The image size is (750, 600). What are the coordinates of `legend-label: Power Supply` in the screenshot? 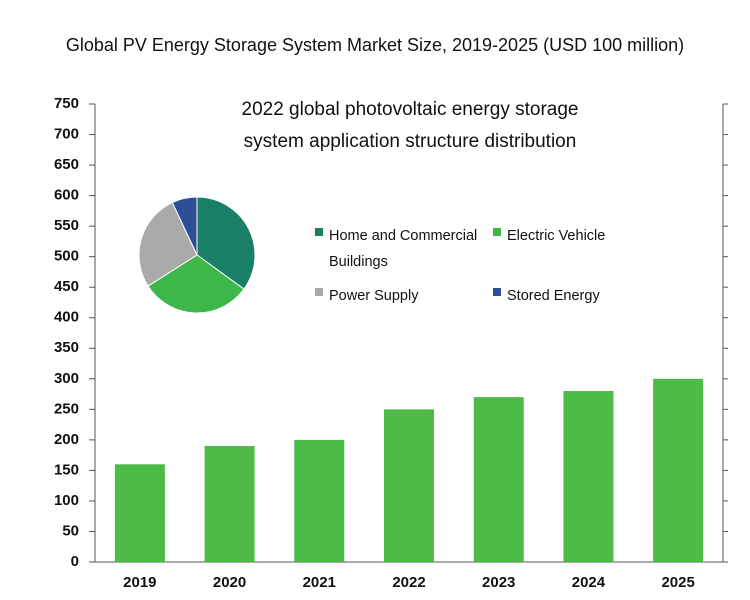 It's located at (374, 296).